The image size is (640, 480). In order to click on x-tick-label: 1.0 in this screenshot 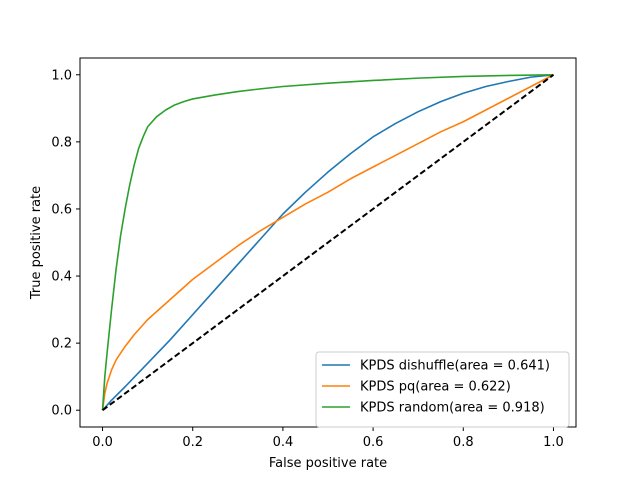, I will do `click(553, 442)`.